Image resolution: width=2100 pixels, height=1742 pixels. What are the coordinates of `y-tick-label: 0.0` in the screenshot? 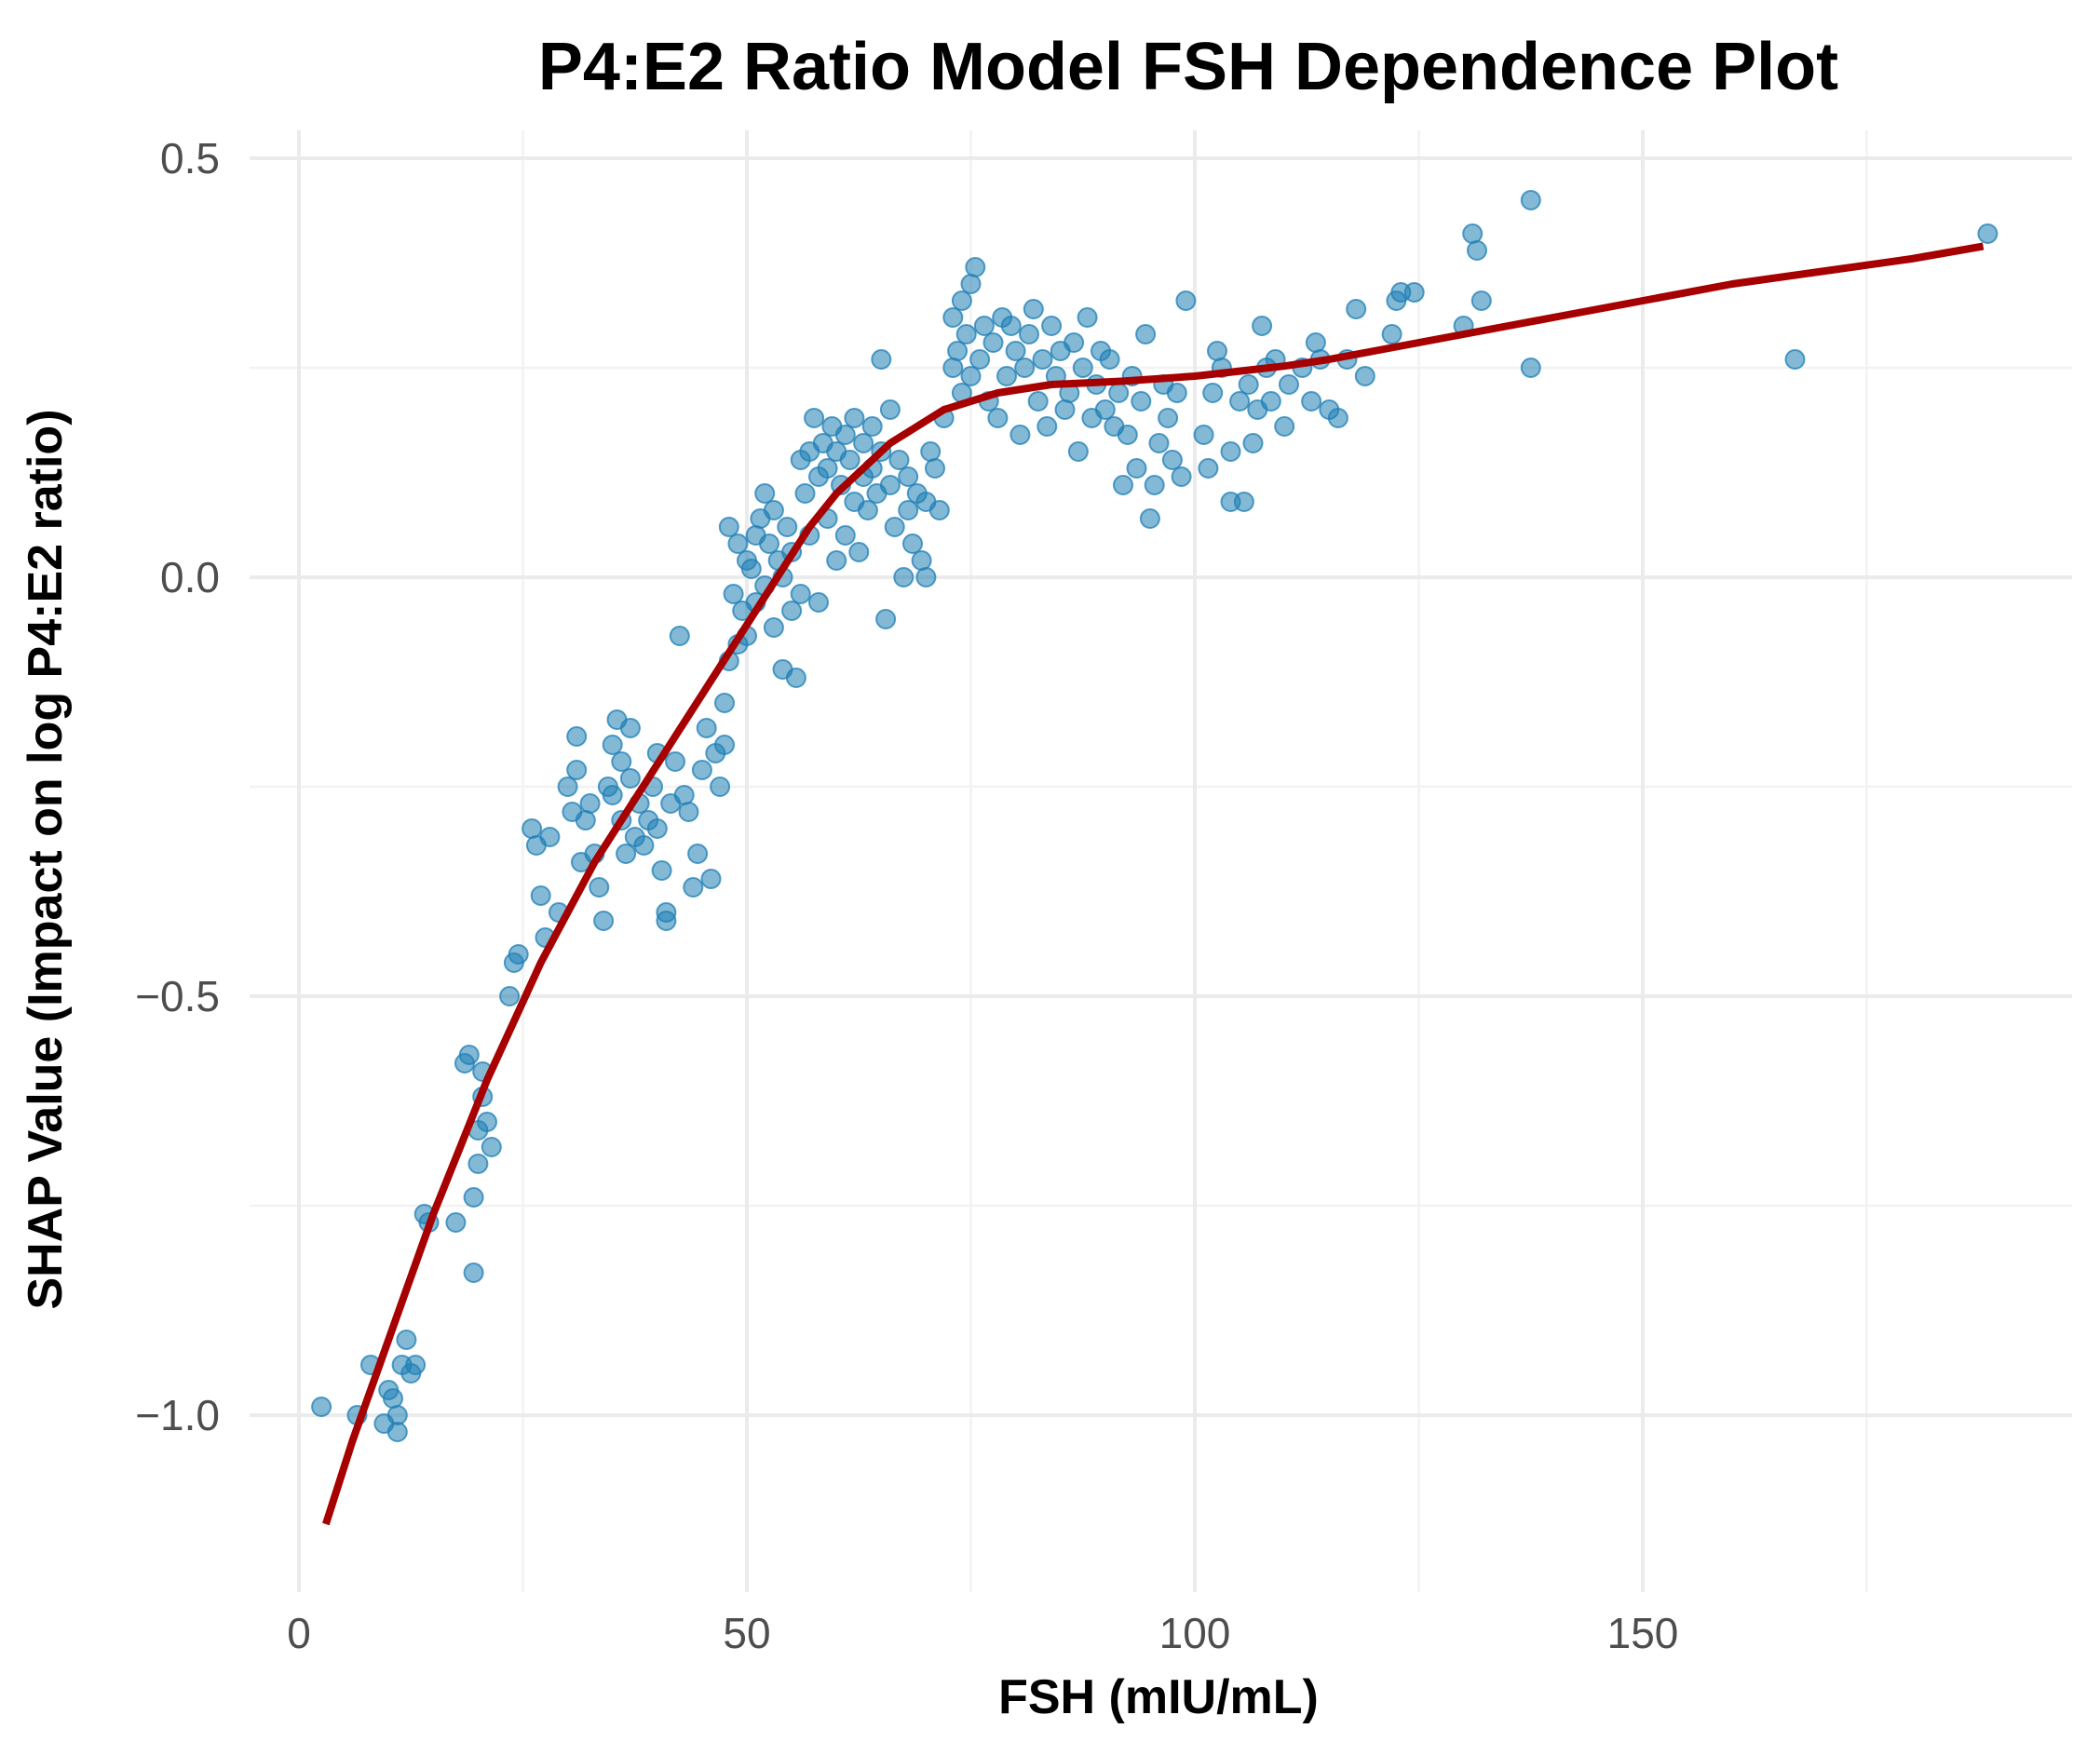 It's located at (190, 577).